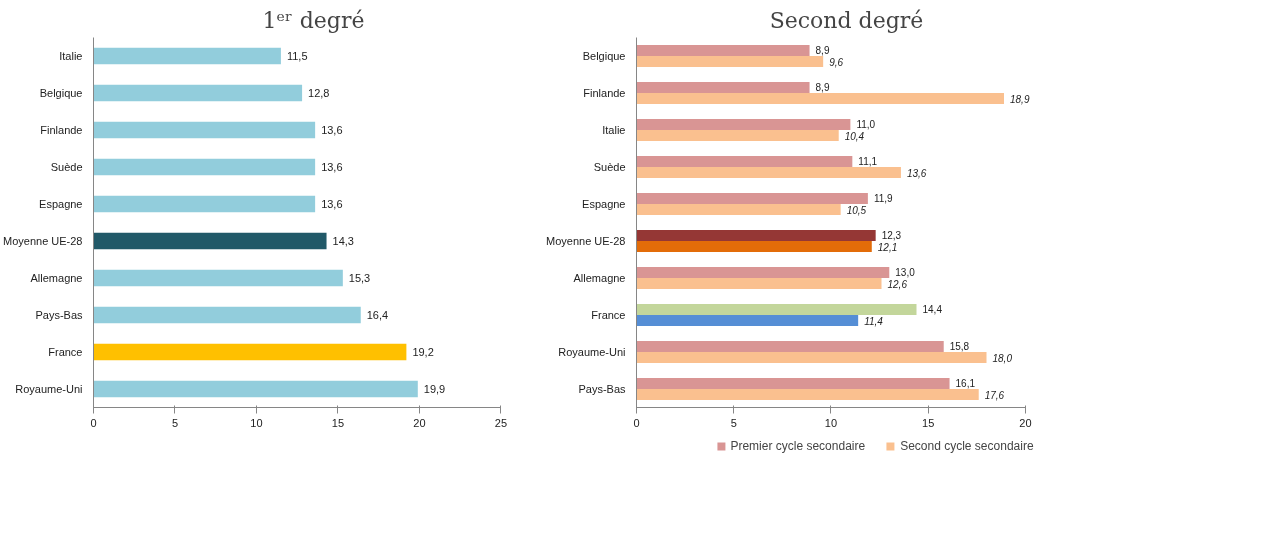 The height and width of the screenshot is (547, 1280). I want to click on legend-label: Second cycle secondaire, so click(967, 446).